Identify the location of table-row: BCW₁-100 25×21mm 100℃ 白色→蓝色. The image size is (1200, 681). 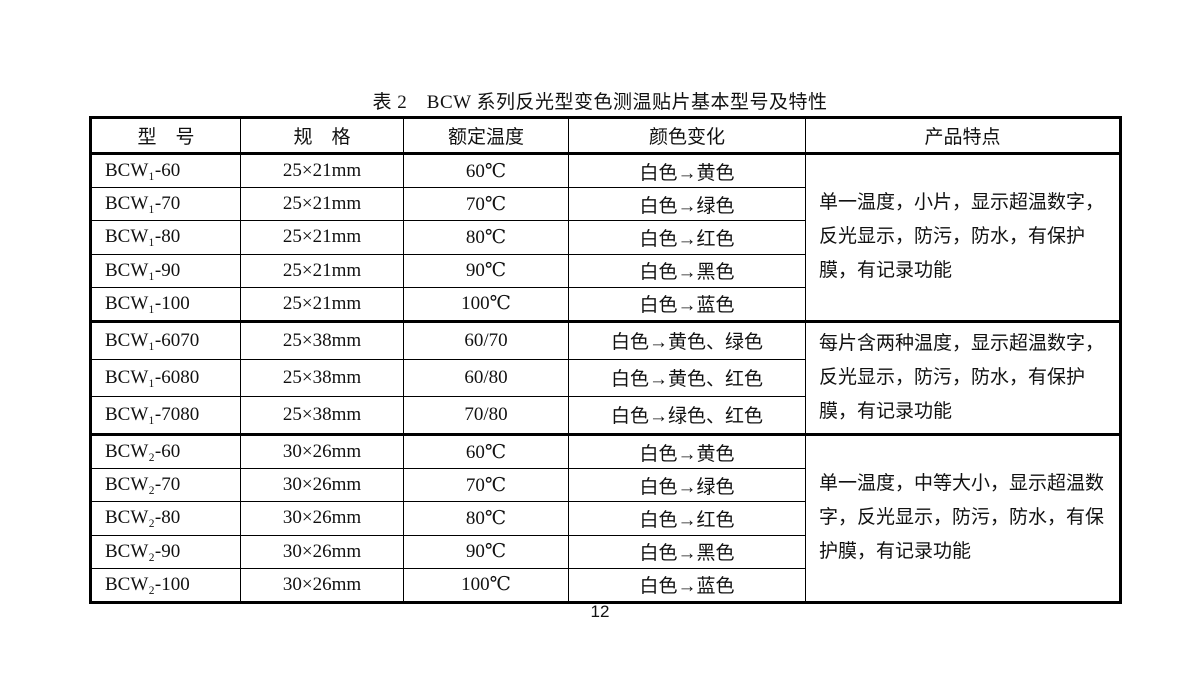
(605, 304).